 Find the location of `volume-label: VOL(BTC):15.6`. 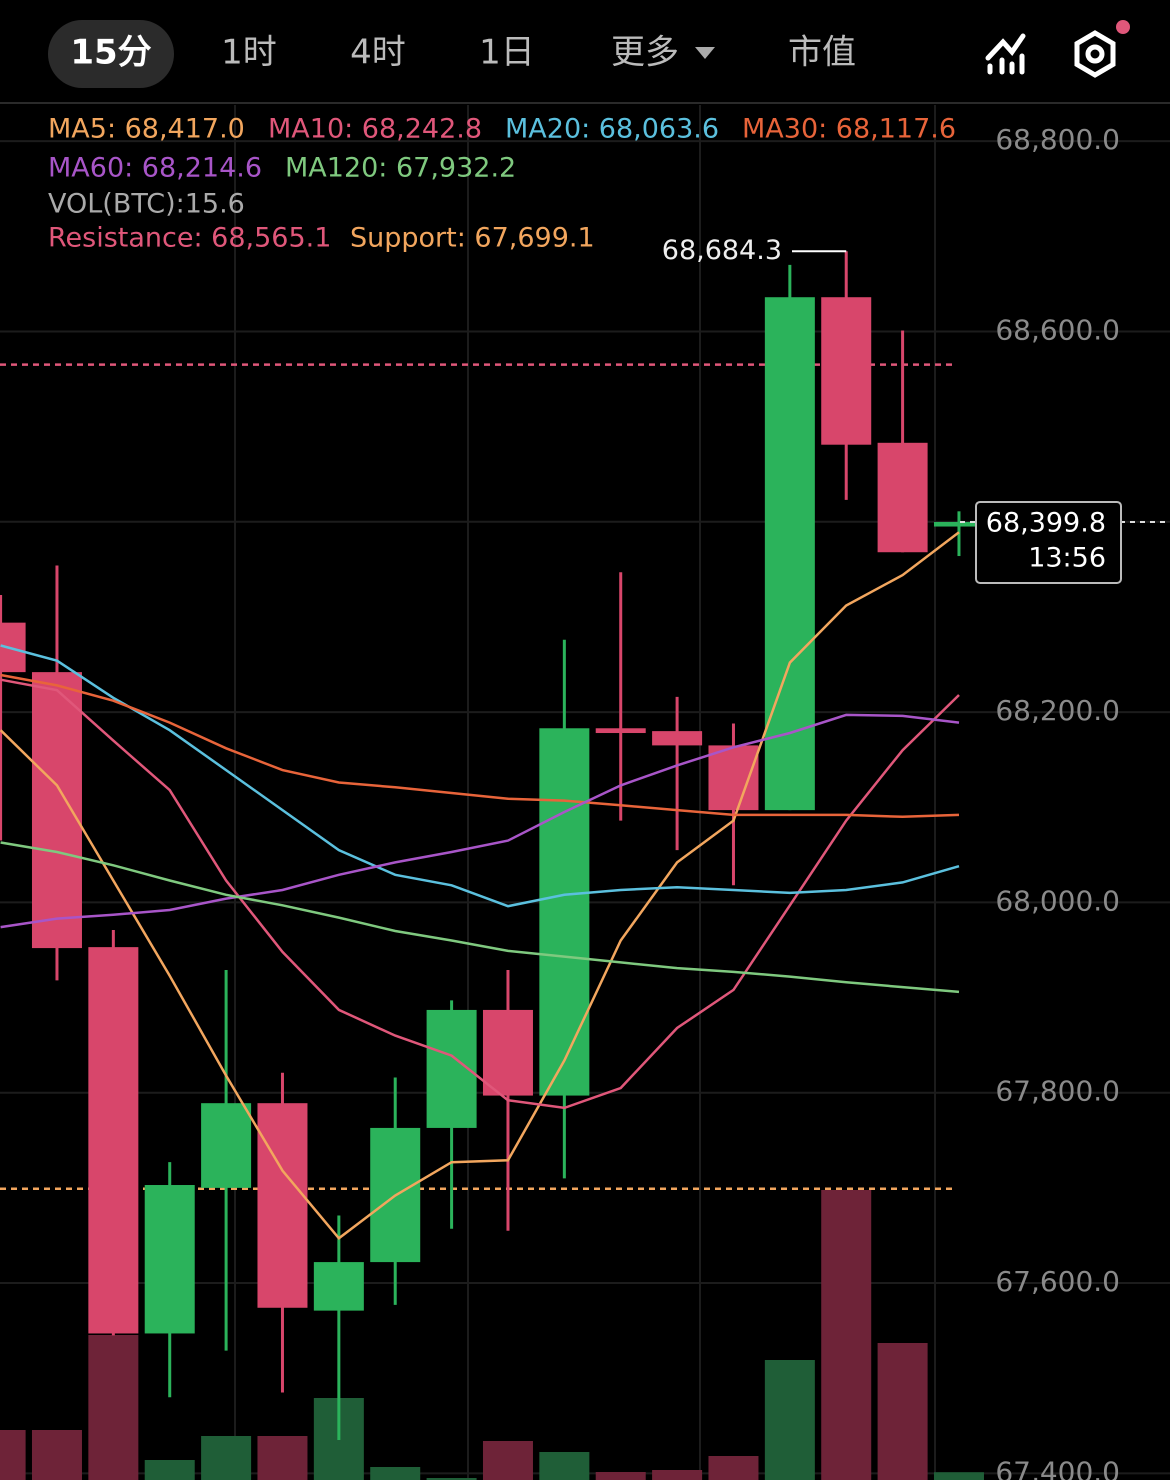

volume-label: VOL(BTC):15.6 is located at coordinates (146, 204).